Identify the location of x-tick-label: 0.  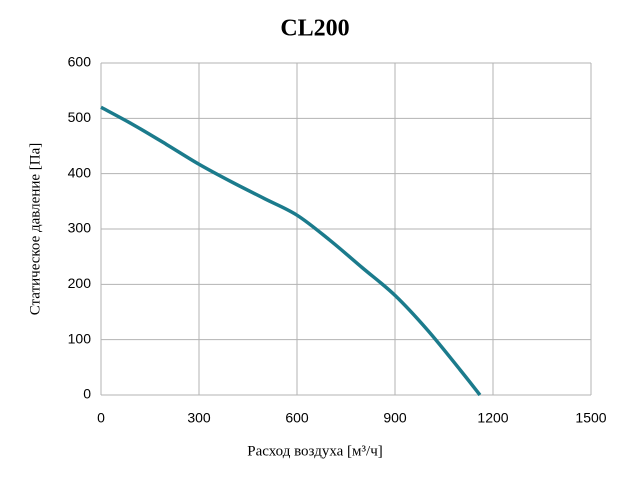
(101, 418).